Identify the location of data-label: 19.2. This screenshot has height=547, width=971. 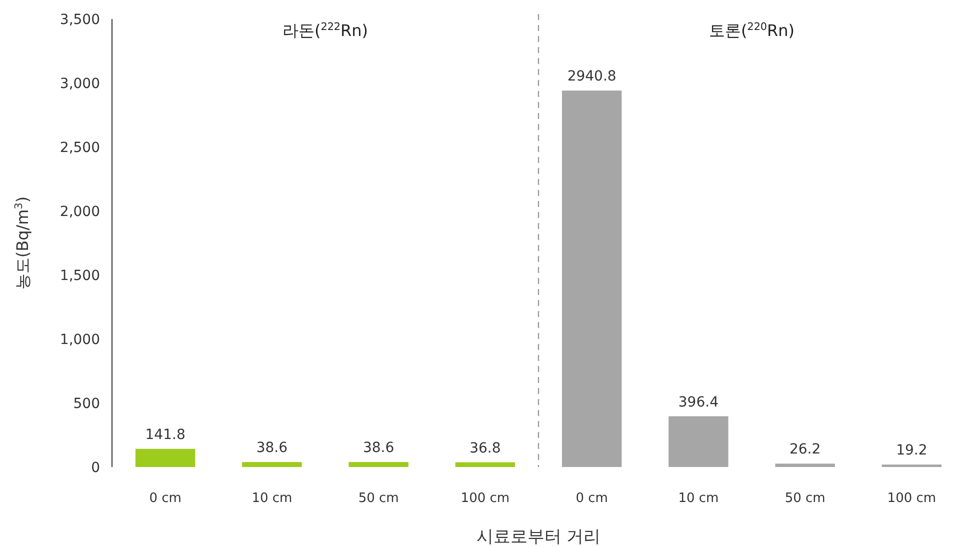
(912, 450).